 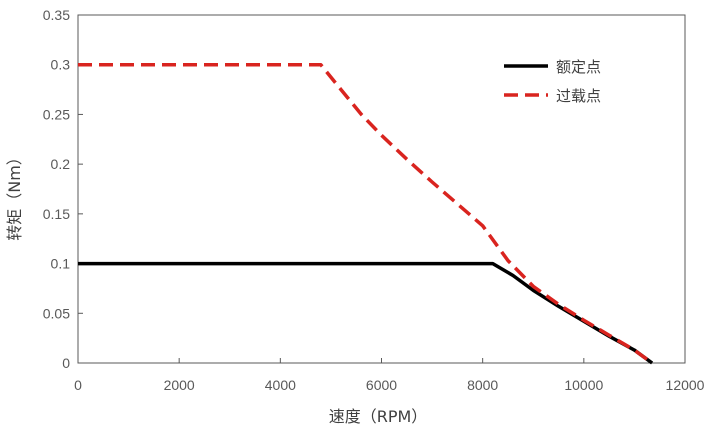 What do you see at coordinates (583, 385) in the screenshot?
I see `x-tick-label: 10000` at bounding box center [583, 385].